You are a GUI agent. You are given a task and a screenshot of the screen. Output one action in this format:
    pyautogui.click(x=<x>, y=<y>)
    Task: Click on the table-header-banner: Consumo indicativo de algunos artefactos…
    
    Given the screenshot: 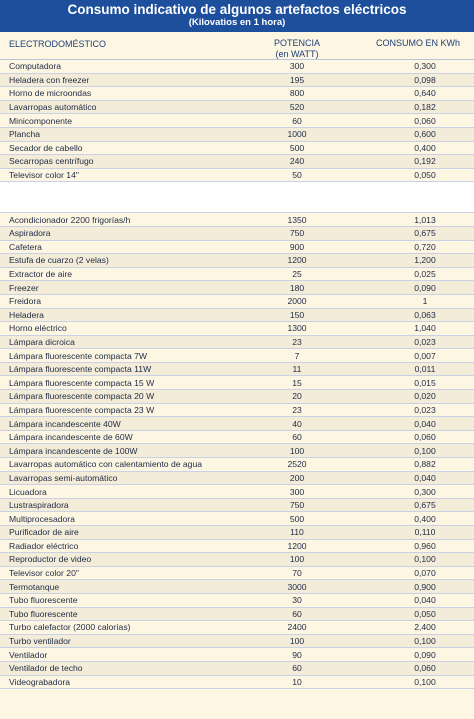 What is the action you would take?
    pyautogui.click(x=237, y=16)
    